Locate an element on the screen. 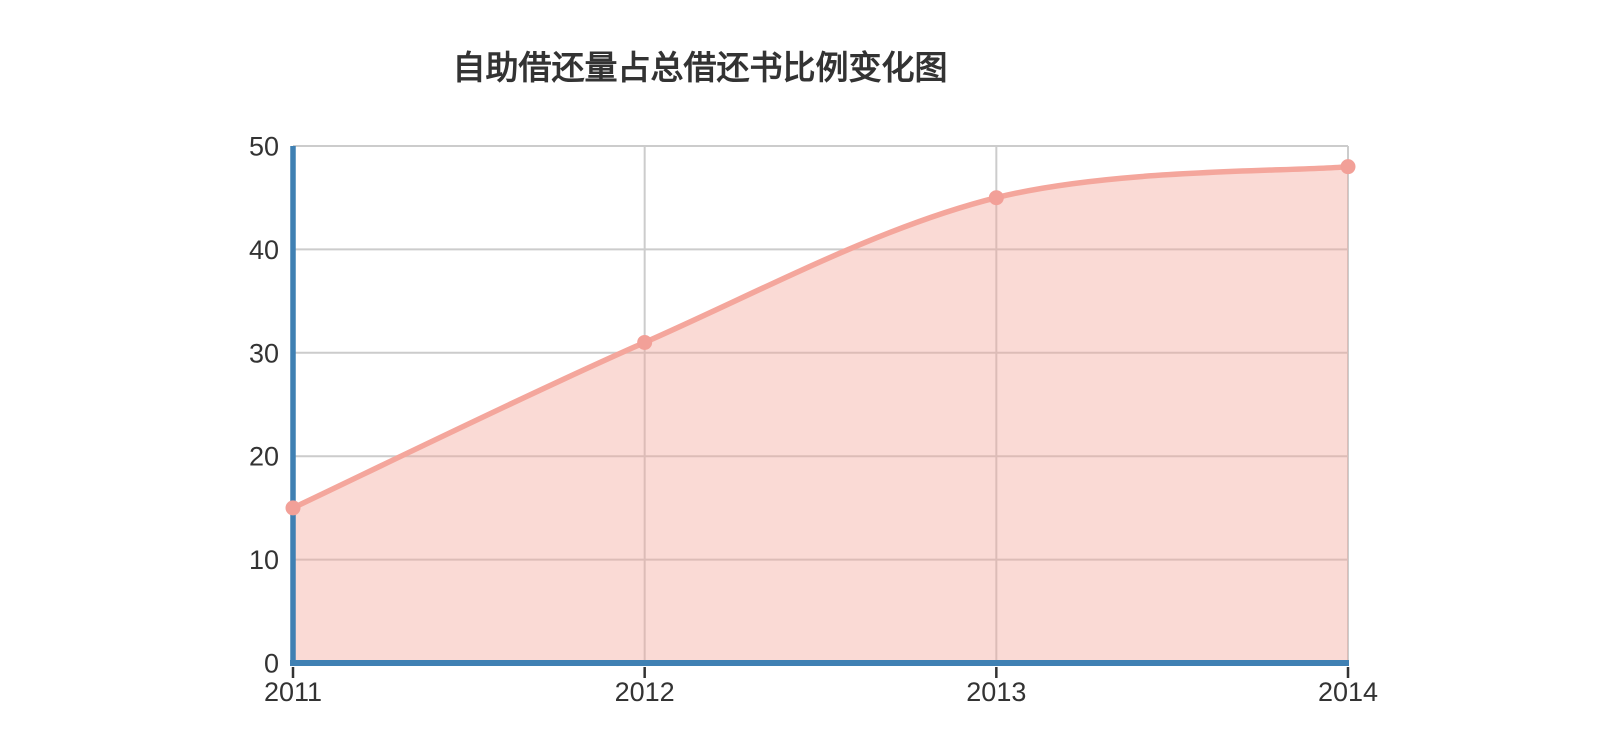 Image resolution: width=1618 pixels, height=756 pixels. x-tick-label: 2011 is located at coordinates (293, 692).